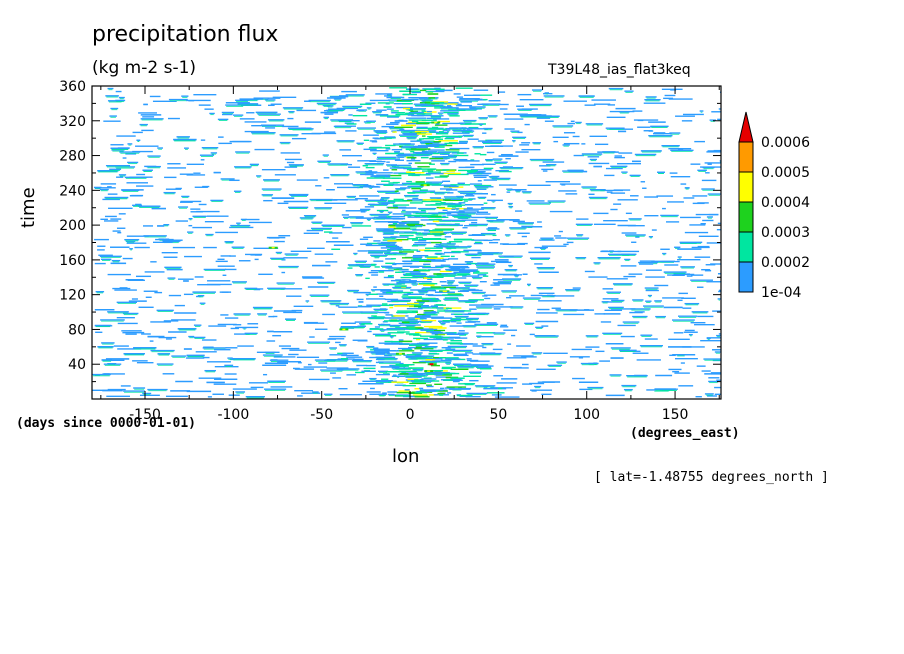 The width and height of the screenshot is (904, 654). Describe the element at coordinates (785, 203) in the screenshot. I see `colorbar-label: 0.0004` at that location.